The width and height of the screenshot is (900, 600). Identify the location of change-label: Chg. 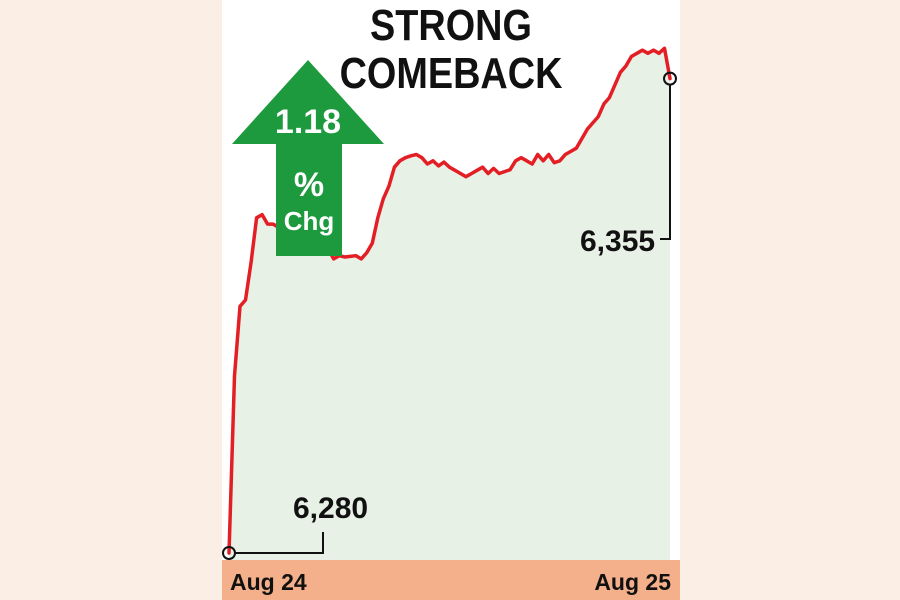
(309, 221).